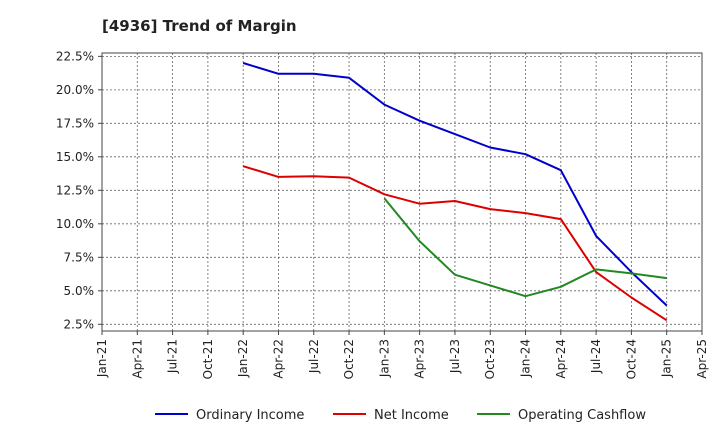 Image resolution: width=720 pixels, height=440 pixels. What do you see at coordinates (596, 356) in the screenshot?
I see `x-tick-label: Jul-24` at bounding box center [596, 356].